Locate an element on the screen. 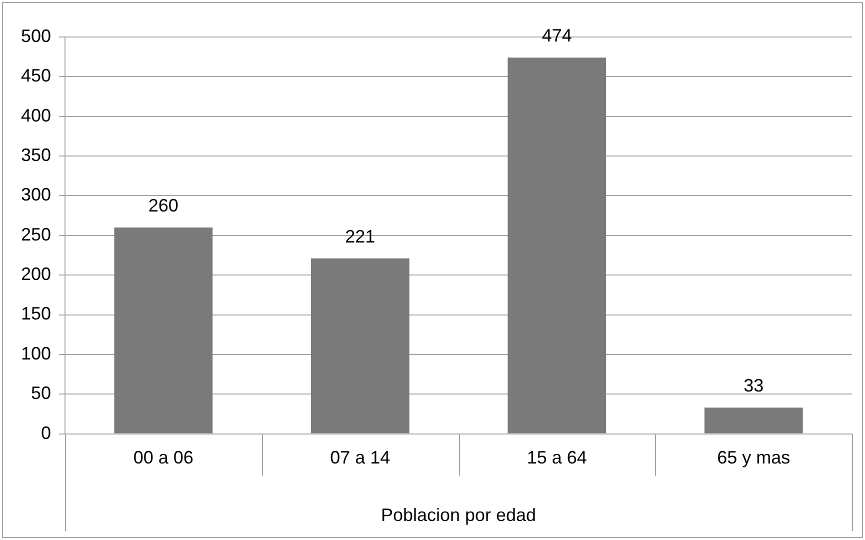  data-label: 474 is located at coordinates (557, 36).